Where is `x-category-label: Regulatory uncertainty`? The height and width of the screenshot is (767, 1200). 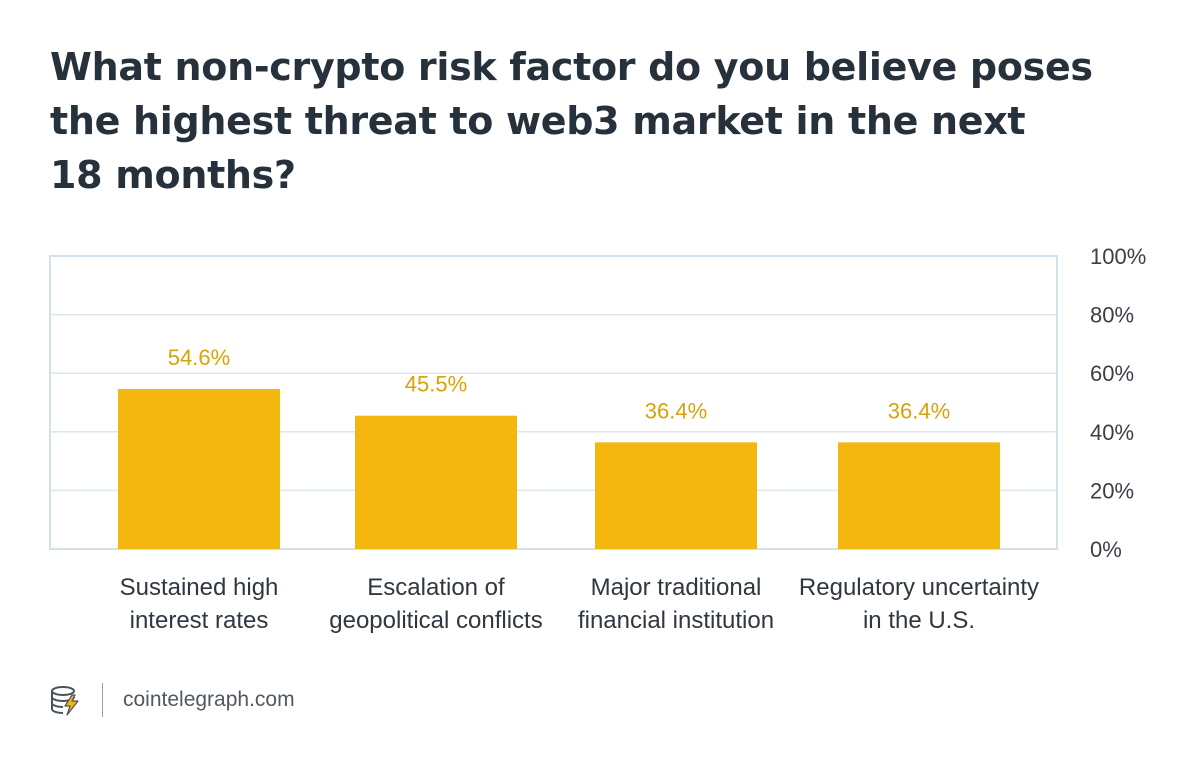 x-category-label: Regulatory uncertainty is located at coordinates (919, 587).